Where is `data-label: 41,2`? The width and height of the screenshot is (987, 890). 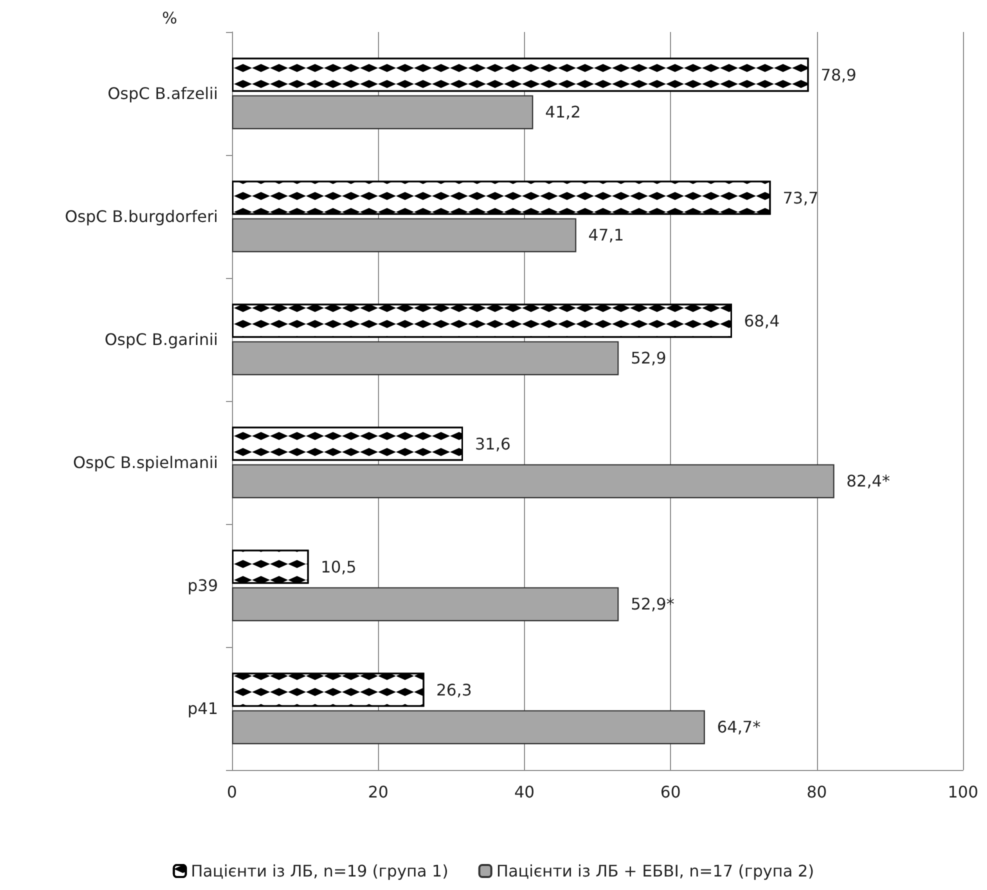 data-label: 41,2 is located at coordinates (563, 112).